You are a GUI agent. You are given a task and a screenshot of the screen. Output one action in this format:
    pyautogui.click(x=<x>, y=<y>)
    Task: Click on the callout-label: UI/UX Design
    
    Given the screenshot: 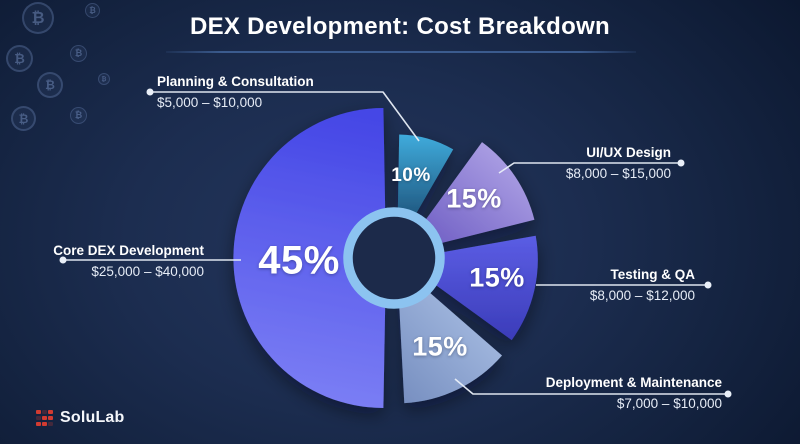 What is the action you would take?
    pyautogui.click(x=628, y=152)
    